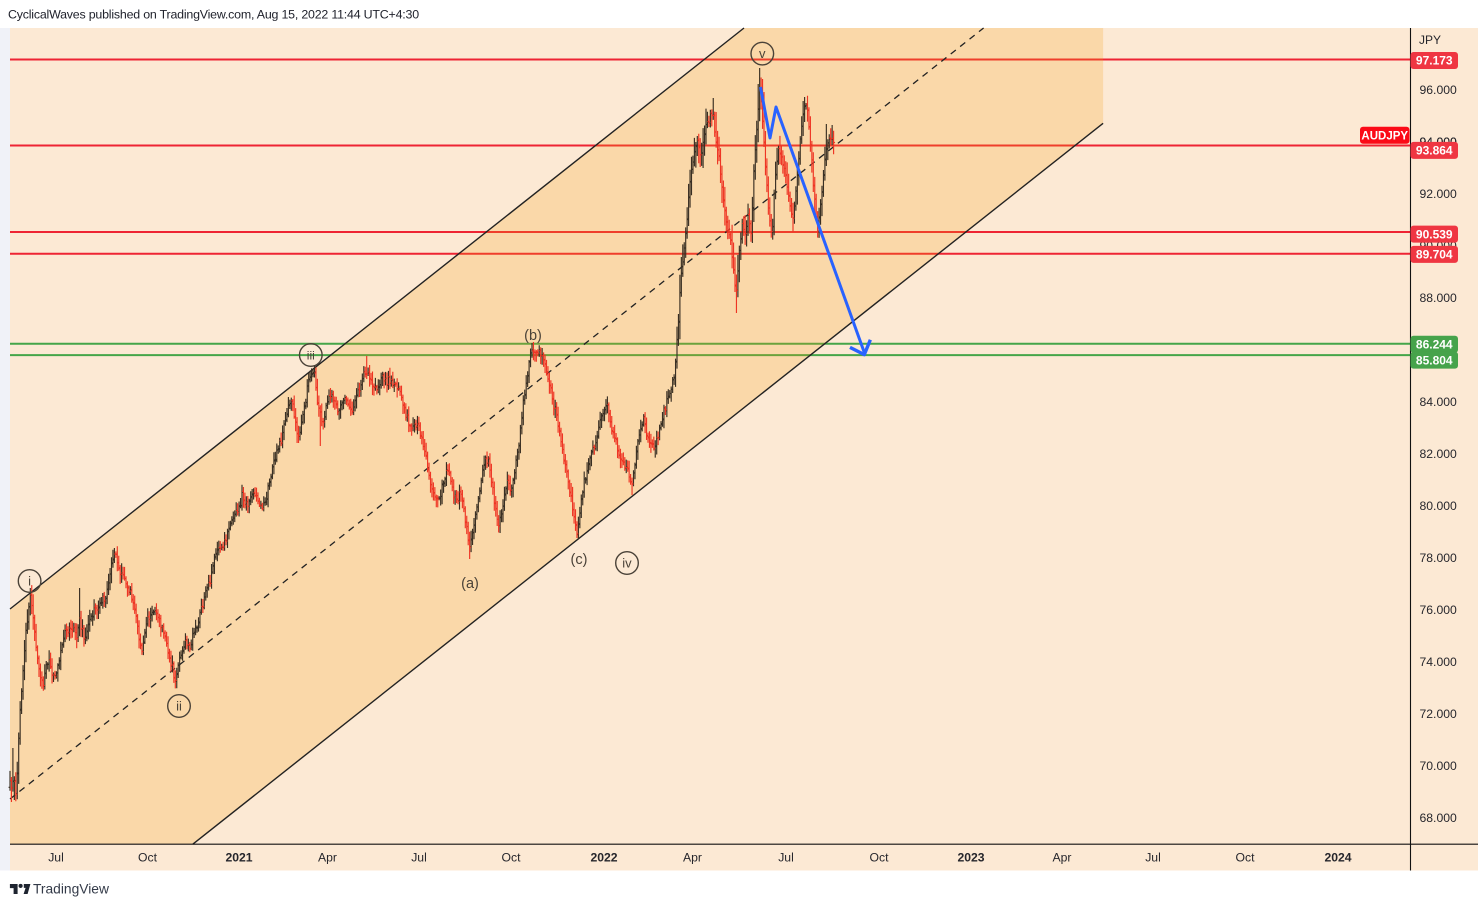 Image resolution: width=1478 pixels, height=912 pixels. I want to click on svg-text: 72.000, so click(1438, 714).